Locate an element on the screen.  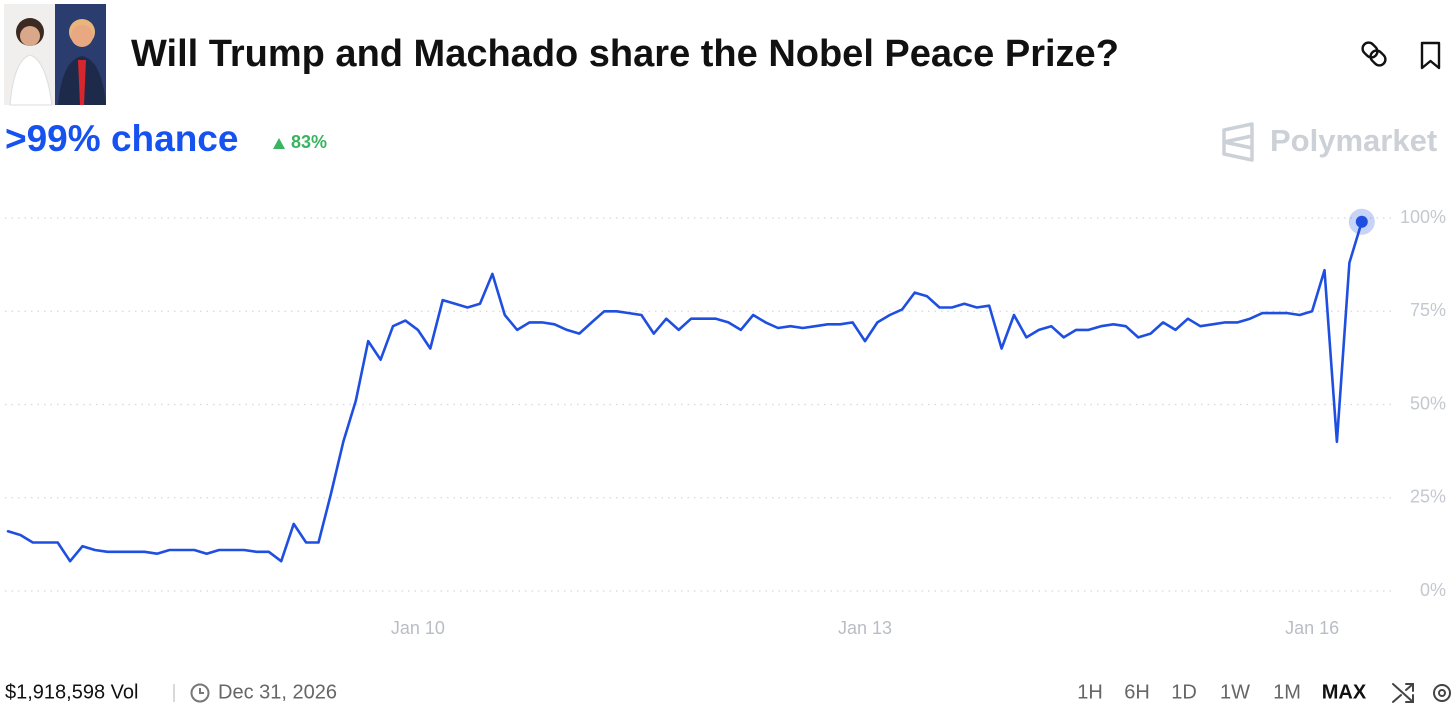
change-label: 83% is located at coordinates (309, 142).